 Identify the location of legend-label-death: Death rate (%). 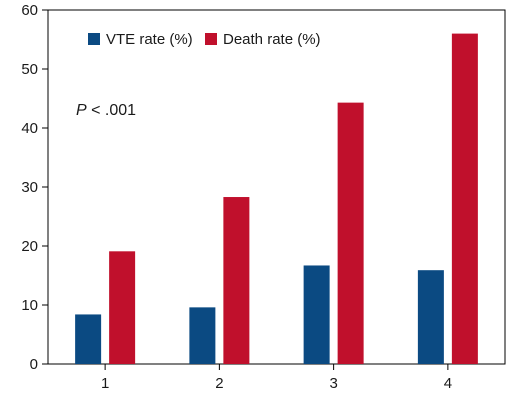
(272, 39).